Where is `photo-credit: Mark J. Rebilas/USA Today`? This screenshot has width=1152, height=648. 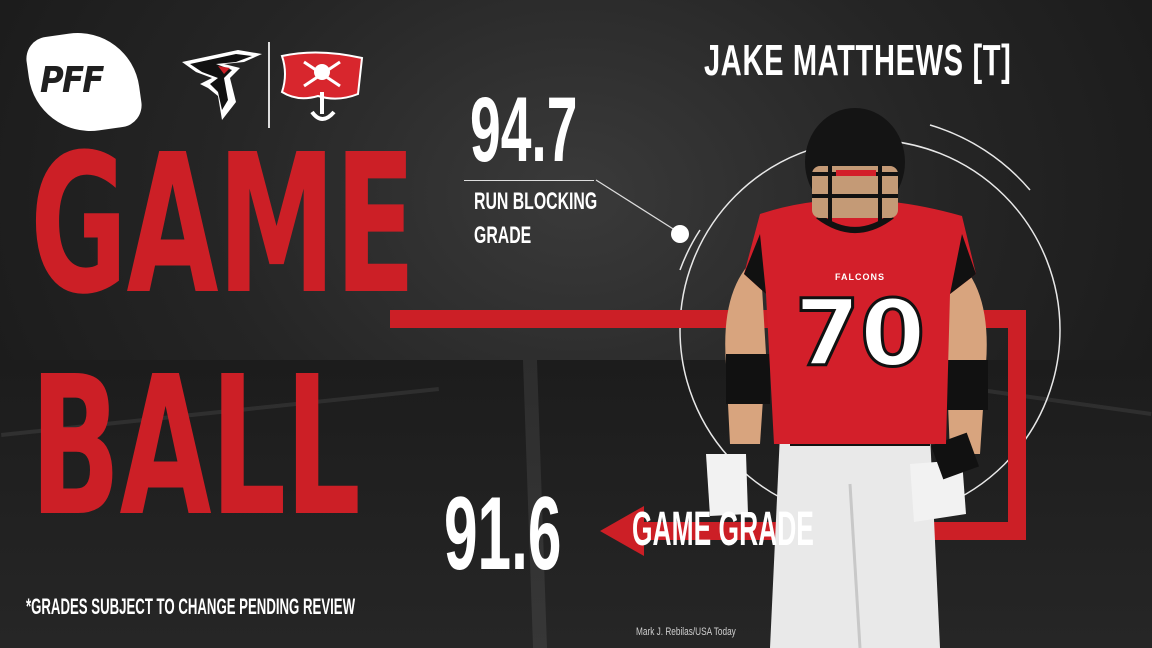
photo-credit: Mark J. Rebilas/USA Today is located at coordinates (686, 632).